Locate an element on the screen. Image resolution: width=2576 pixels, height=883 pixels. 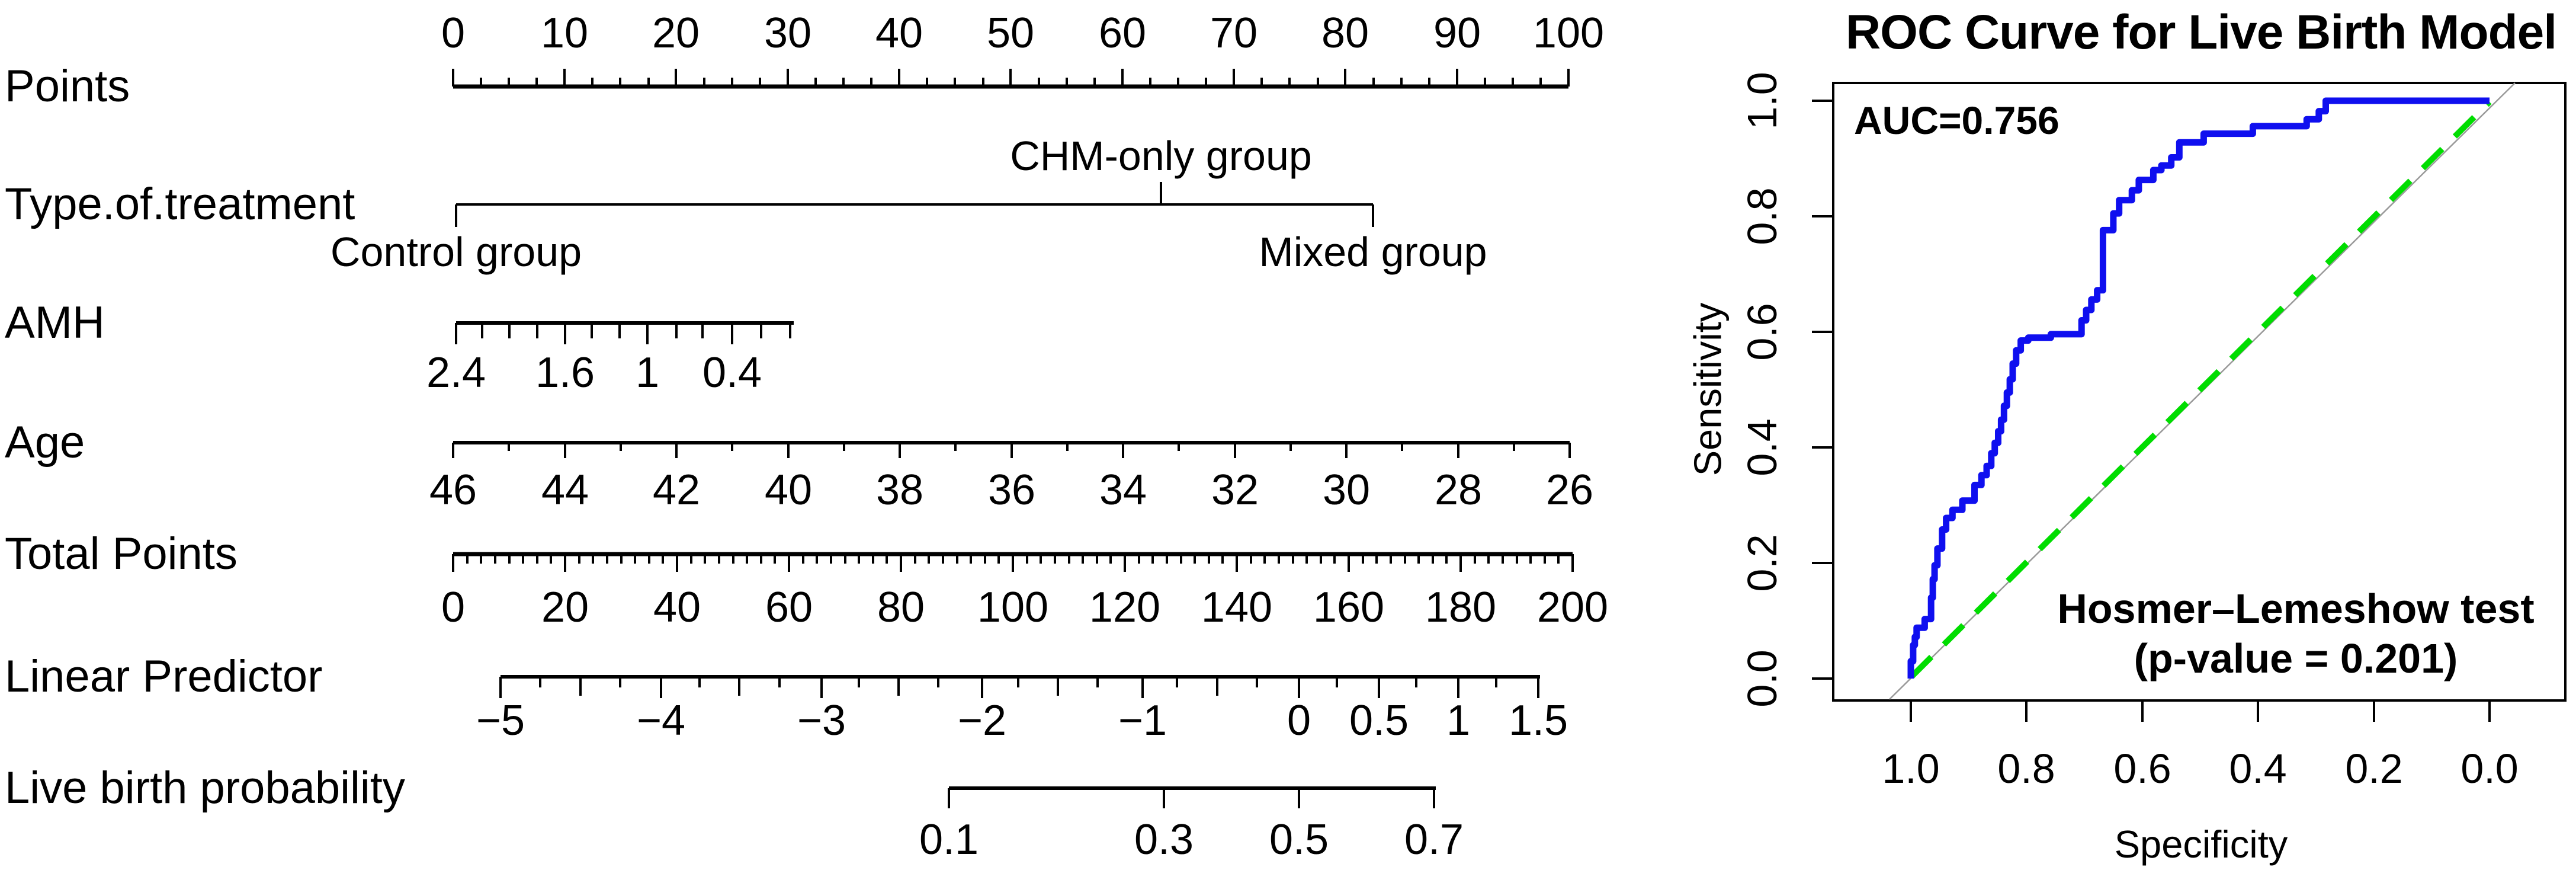
tick-label-age: 32 is located at coordinates (1235, 490).